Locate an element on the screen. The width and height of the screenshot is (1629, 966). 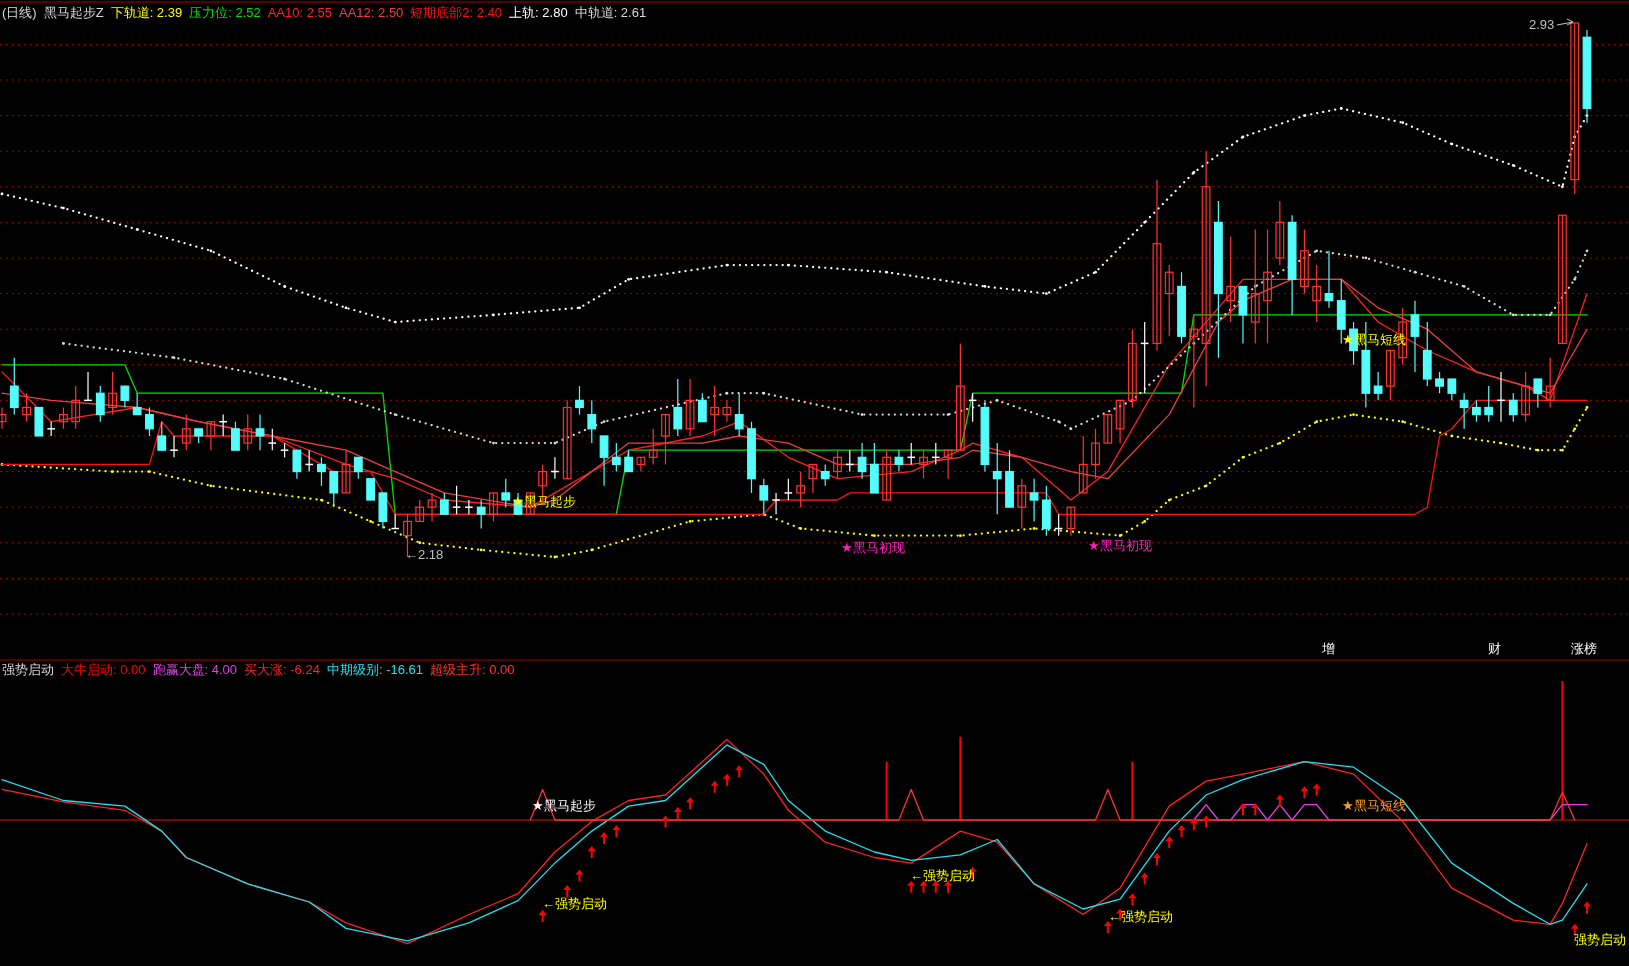
chart-subtitle: 黑马起步Z is located at coordinates (73, 12).